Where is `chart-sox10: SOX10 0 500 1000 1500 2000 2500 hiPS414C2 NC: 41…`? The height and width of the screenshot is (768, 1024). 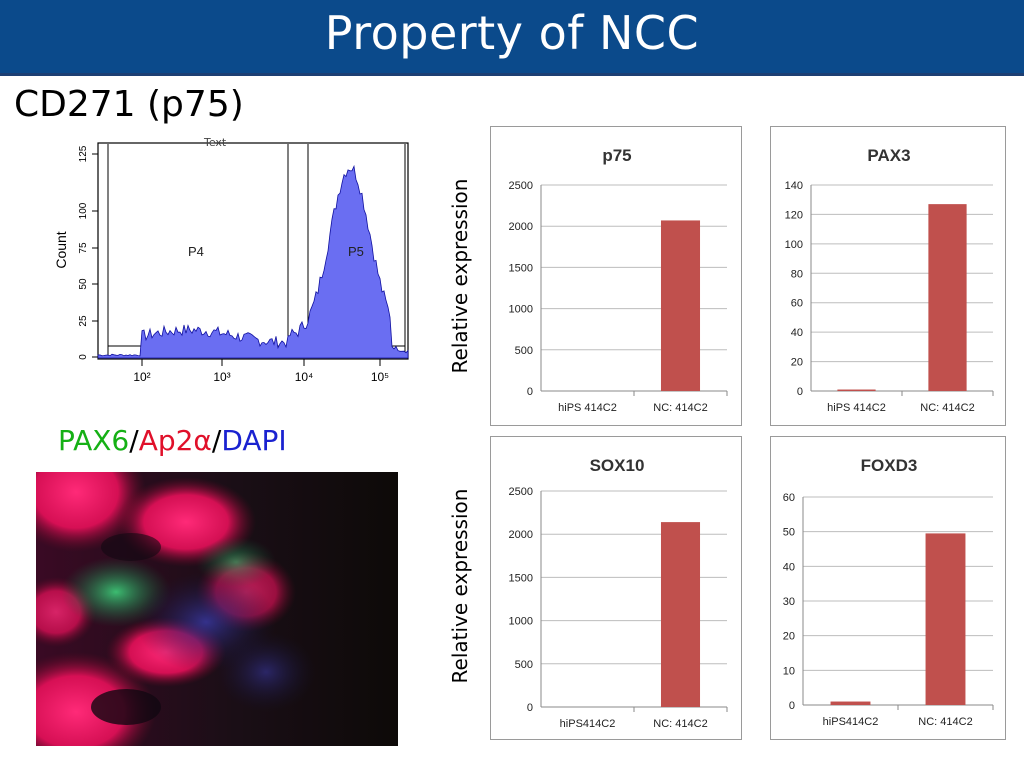 chart-sox10: SOX10 0 500 1000 1500 2000 2500 hiPS414C2 NC: 41… is located at coordinates (616, 588).